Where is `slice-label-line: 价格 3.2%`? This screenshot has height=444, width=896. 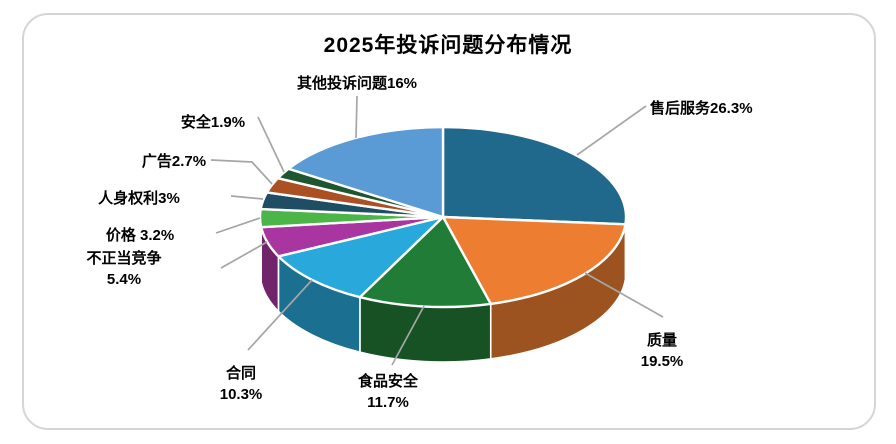
slice-label-line: 价格 3.2% is located at coordinates (140, 235).